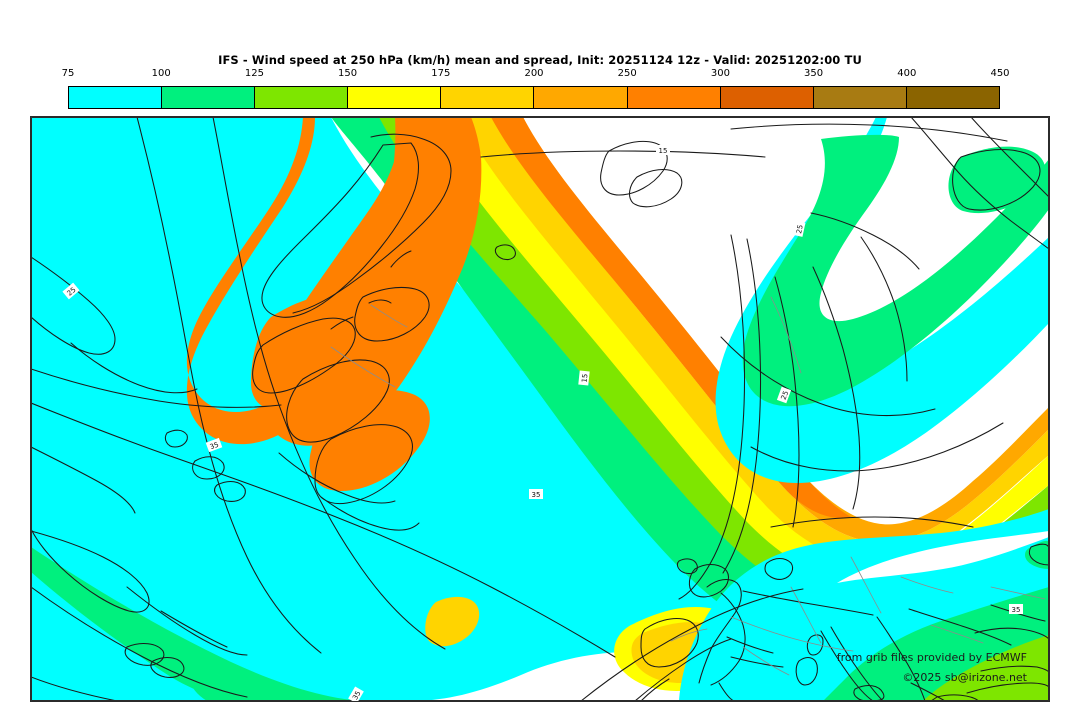  I want to click on coast-newfoundland2, so click(187, 621).